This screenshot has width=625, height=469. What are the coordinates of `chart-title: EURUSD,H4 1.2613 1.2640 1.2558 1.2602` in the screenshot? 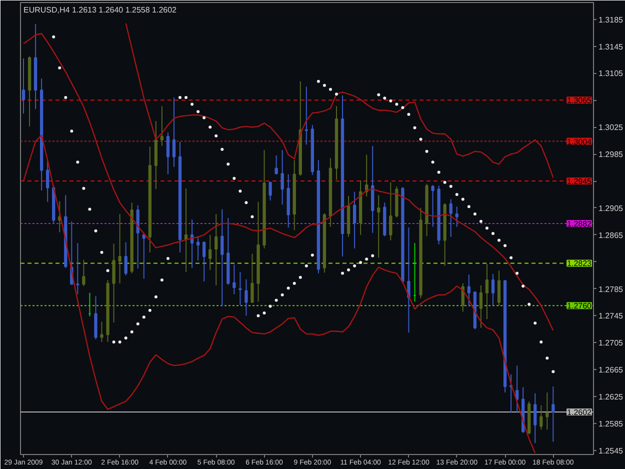 It's located at (101, 10).